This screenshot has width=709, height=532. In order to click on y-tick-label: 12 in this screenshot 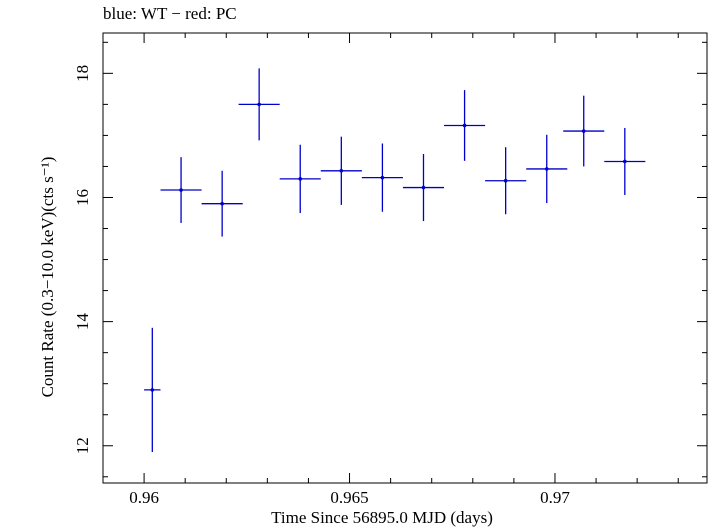, I will do `click(82, 445)`.